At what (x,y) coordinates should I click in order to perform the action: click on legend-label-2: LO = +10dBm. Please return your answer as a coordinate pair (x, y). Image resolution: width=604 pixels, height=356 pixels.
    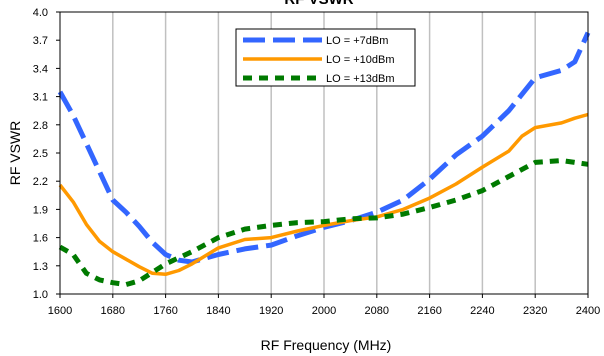
    Looking at the image, I should click on (360, 60).